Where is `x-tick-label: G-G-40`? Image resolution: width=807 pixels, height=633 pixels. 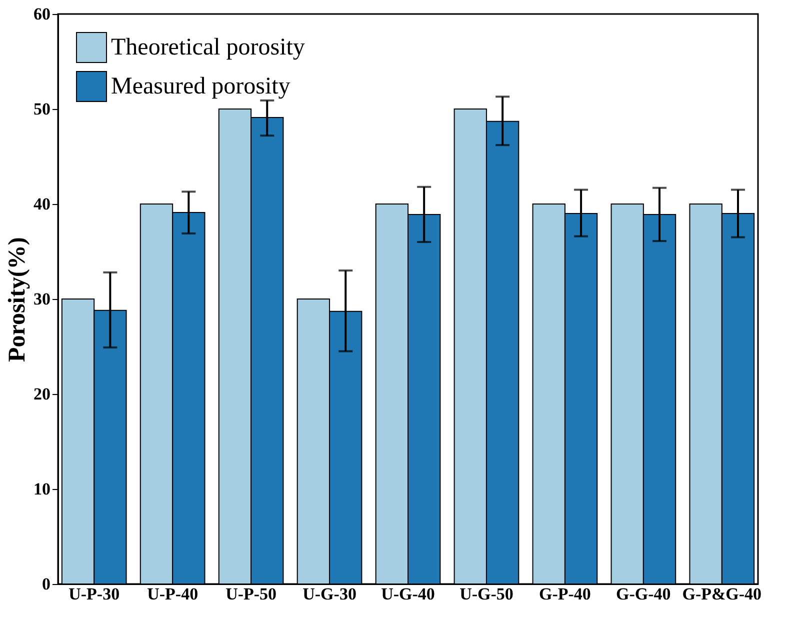
x-tick-label: G-G-40 is located at coordinates (643, 594).